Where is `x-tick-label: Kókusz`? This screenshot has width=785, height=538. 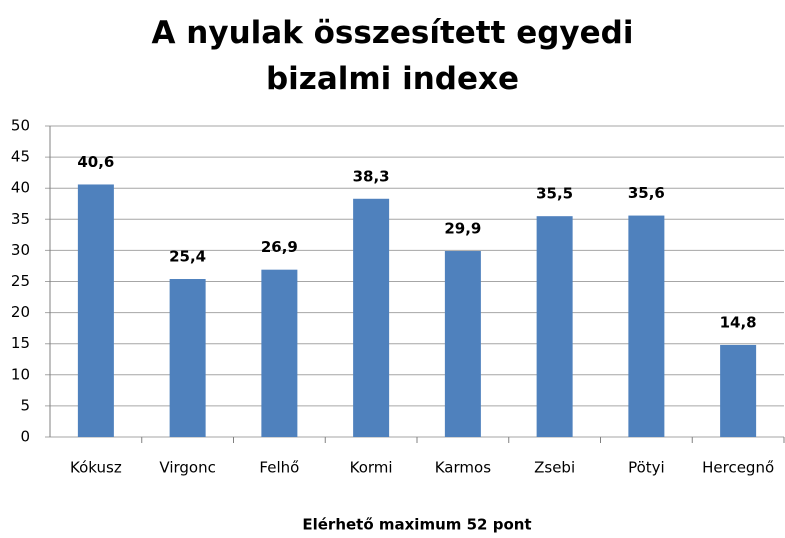 x-tick-label: Kókusz is located at coordinates (96, 468).